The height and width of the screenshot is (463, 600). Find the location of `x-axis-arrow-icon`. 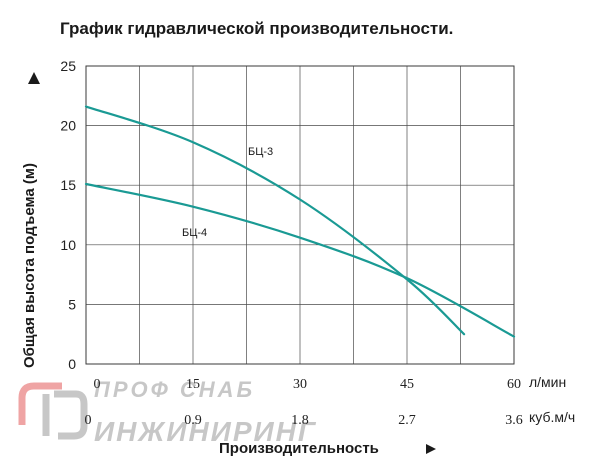

x-axis-arrow-icon is located at coordinates (431, 449).